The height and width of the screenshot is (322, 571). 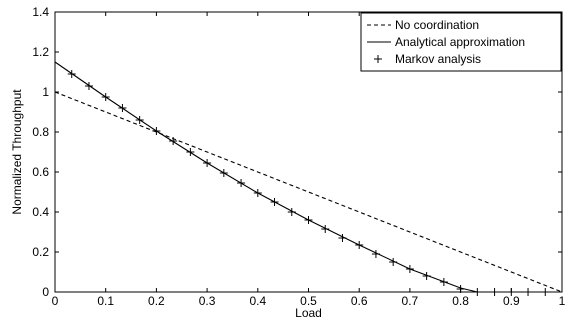 What do you see at coordinates (17, 152) in the screenshot?
I see `y-axis-label: Normalized Throughput` at bounding box center [17, 152].